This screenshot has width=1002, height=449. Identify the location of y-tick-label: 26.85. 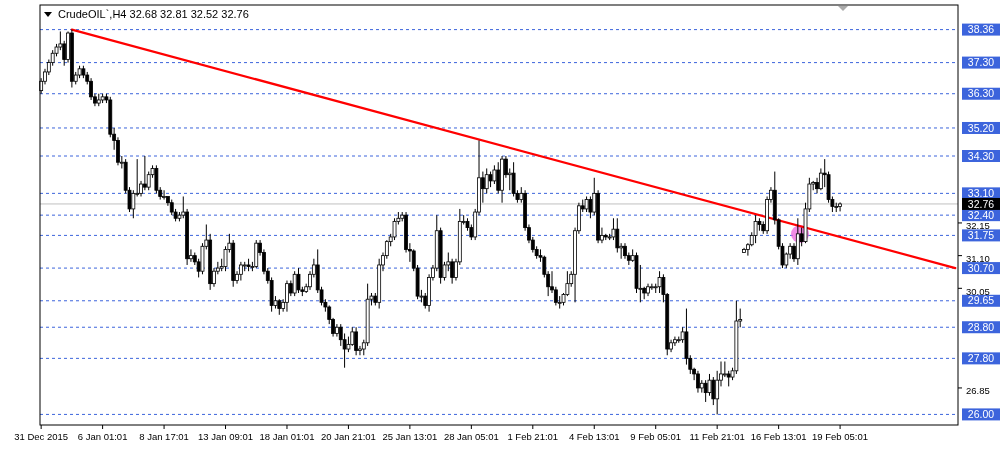
(978, 391).